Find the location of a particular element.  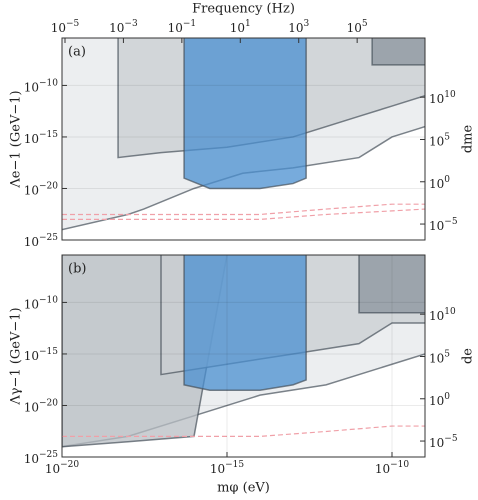

x2-tick-label: 10³ is located at coordinates (298, 27).